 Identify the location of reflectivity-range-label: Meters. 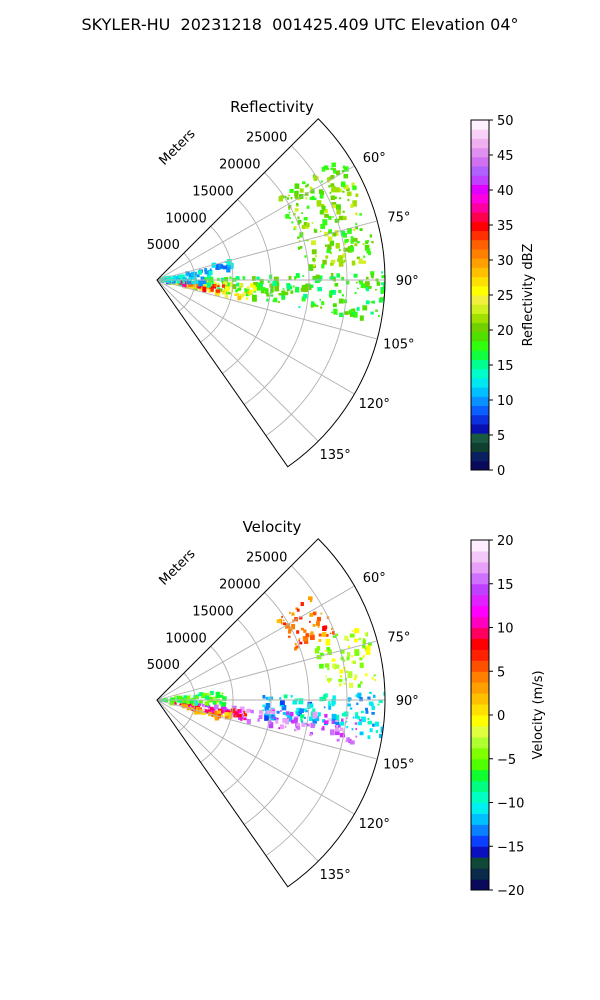
(178, 147).